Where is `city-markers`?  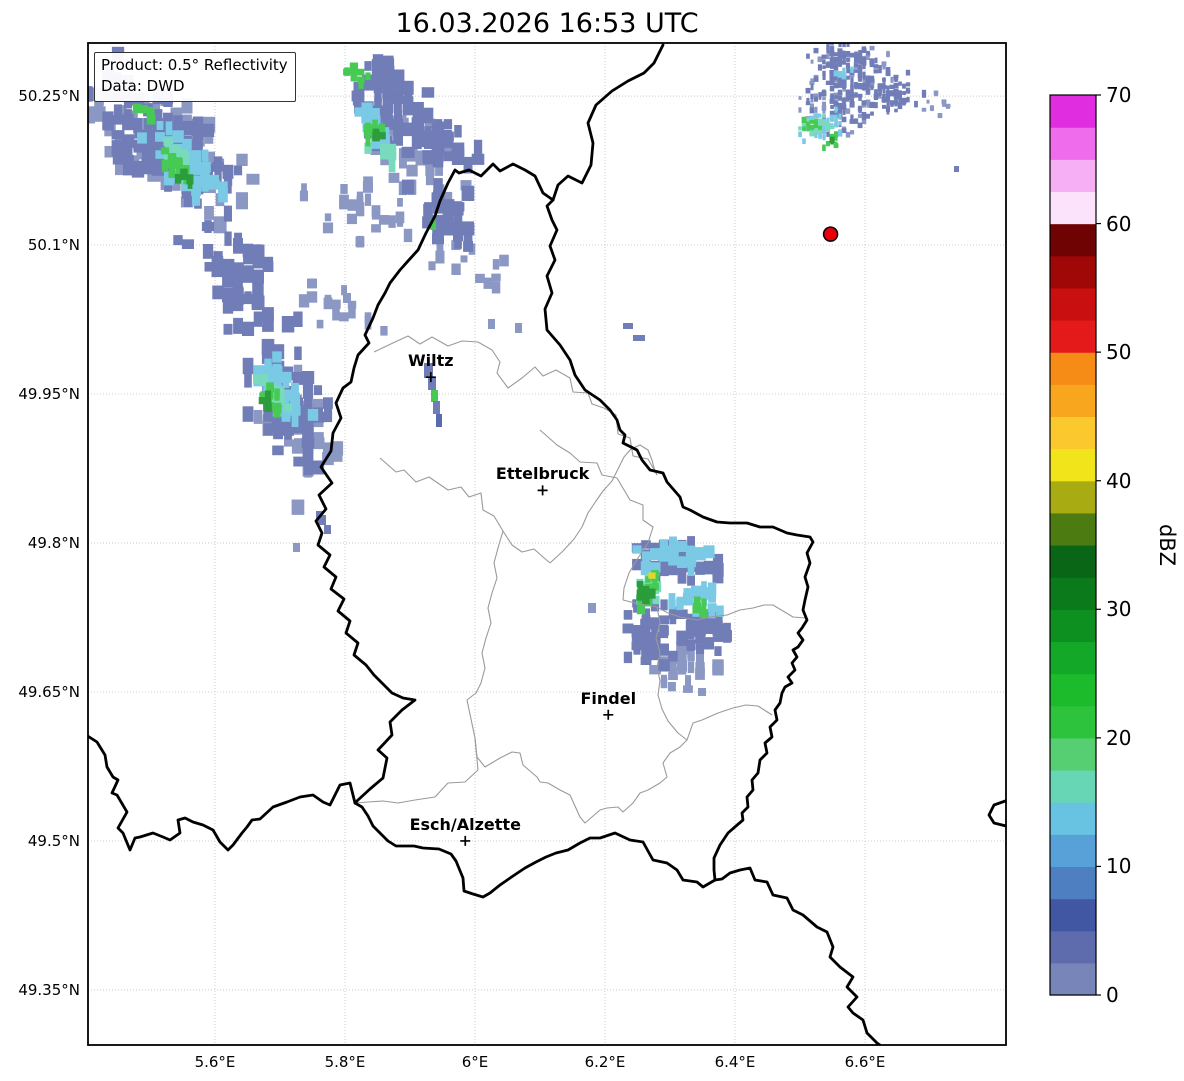 city-markers is located at coordinates (519, 609).